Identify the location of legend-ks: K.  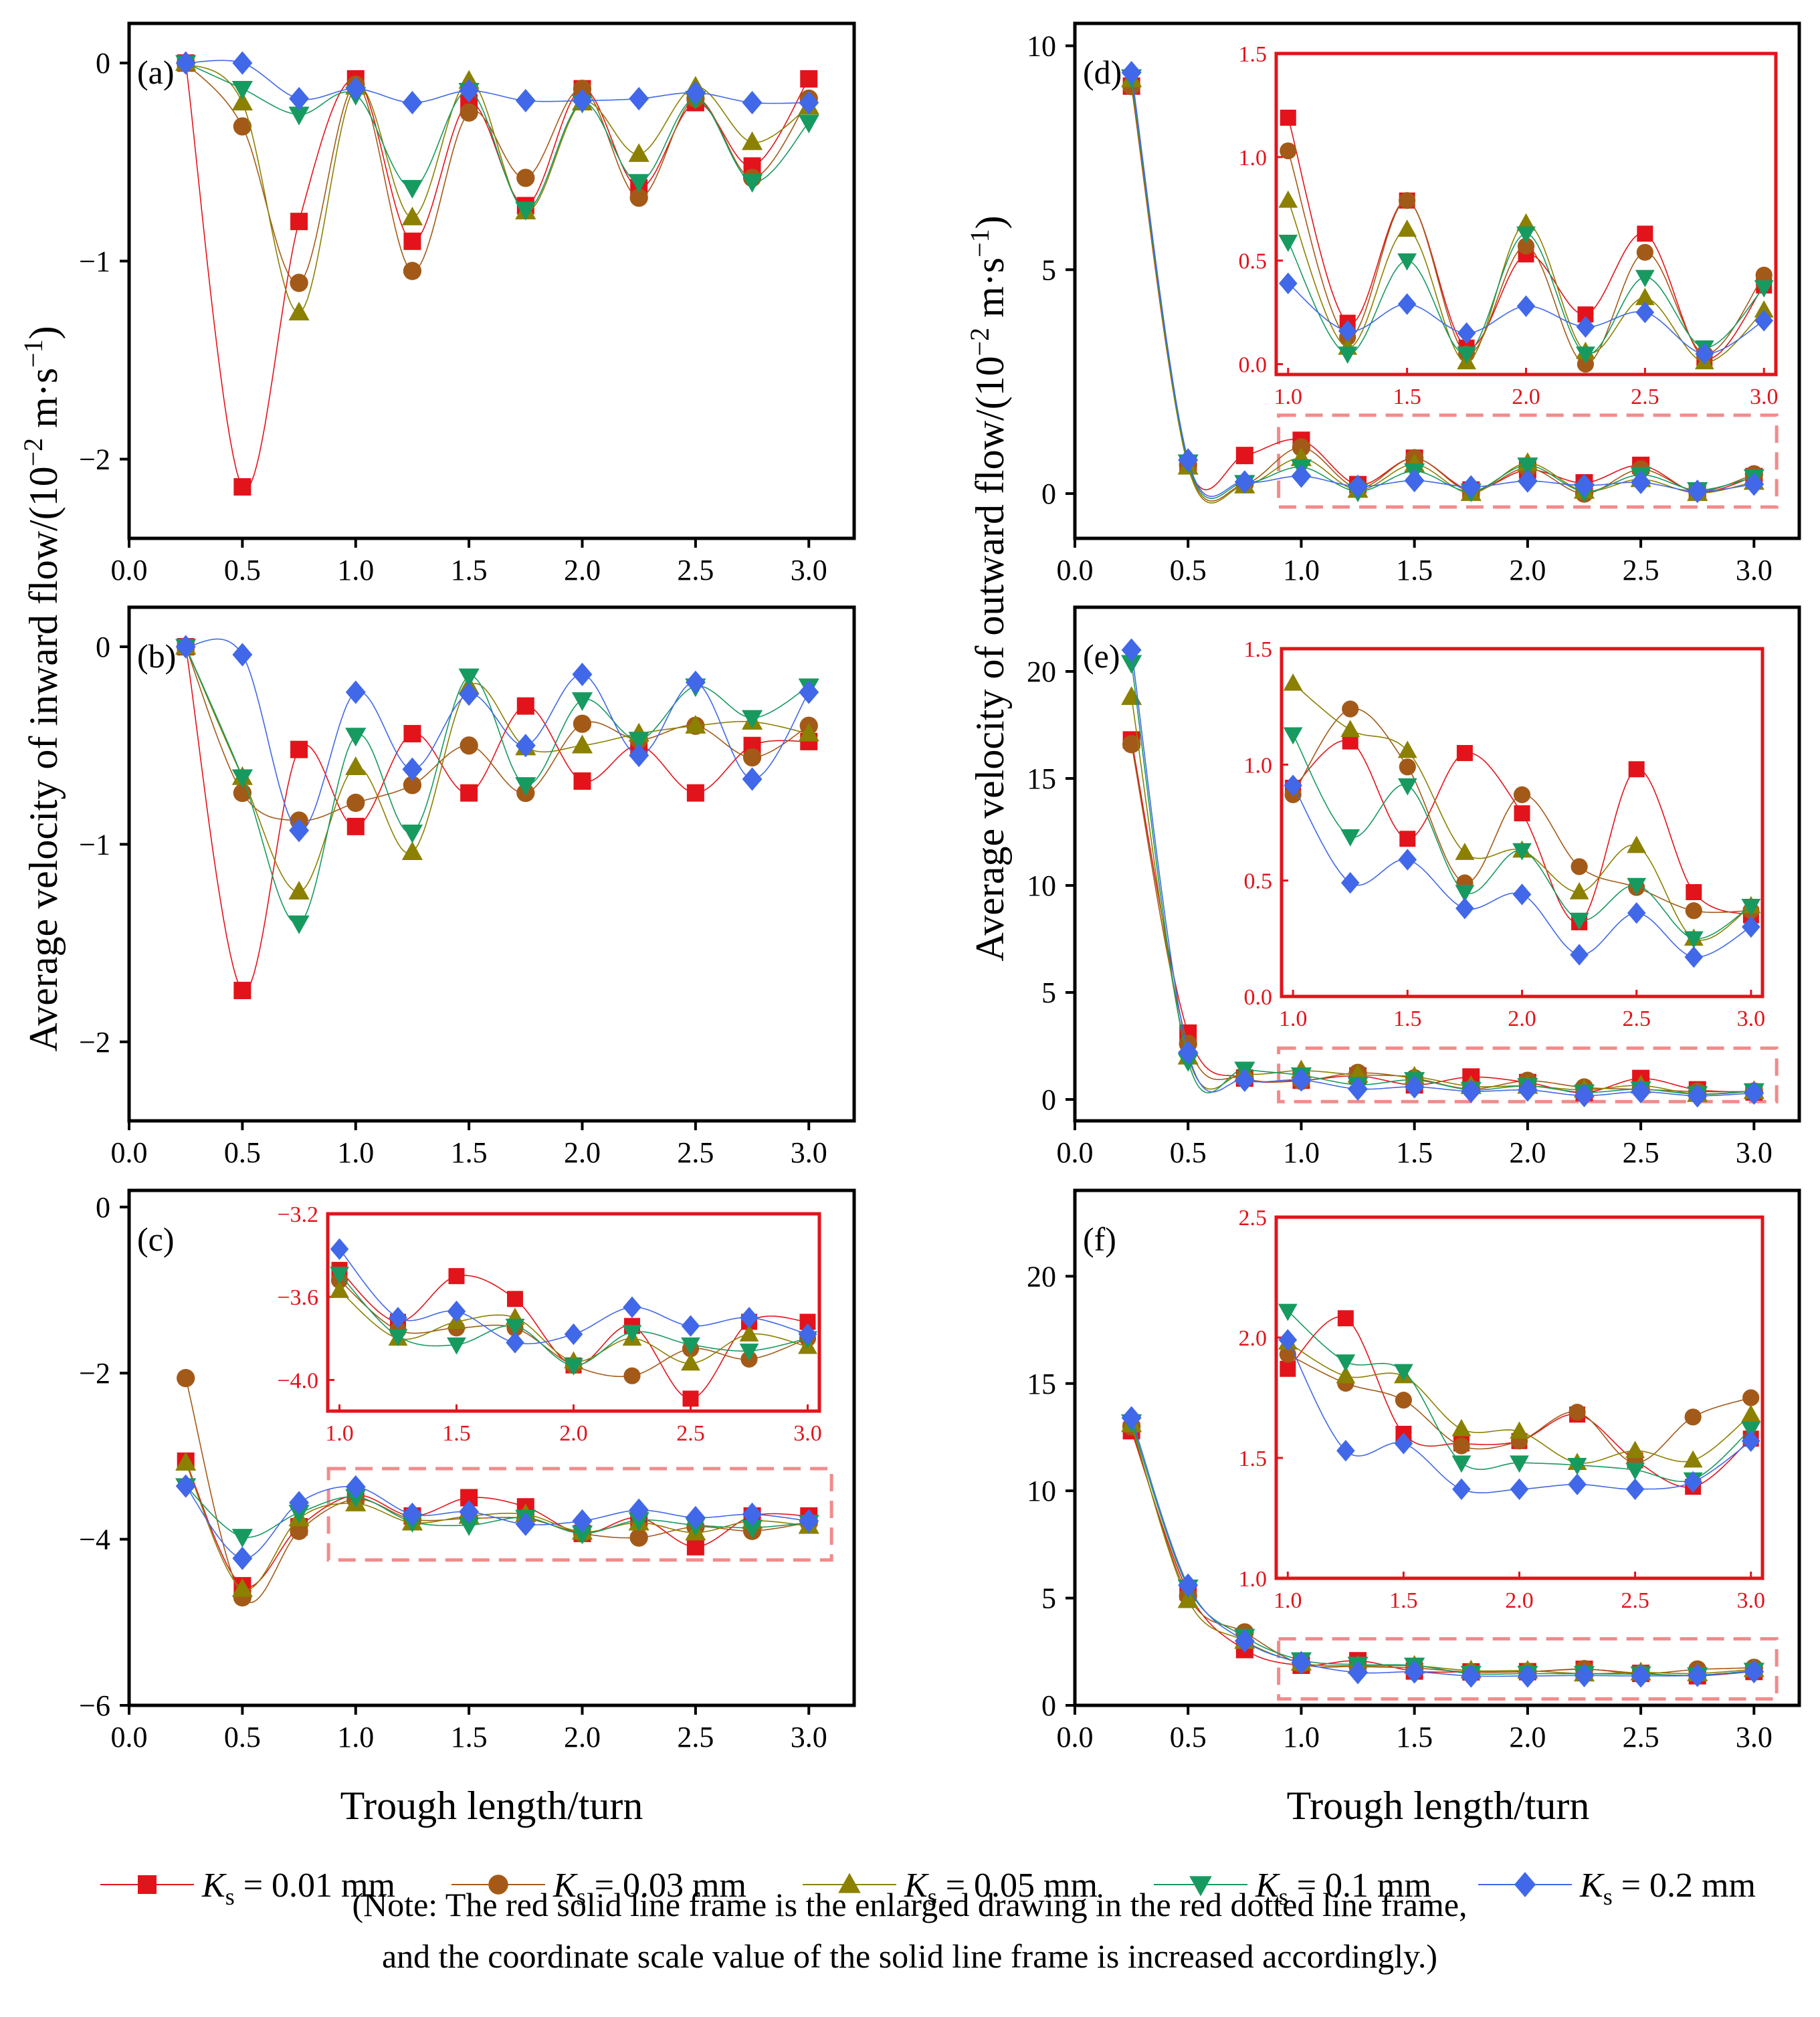
(1268, 1886).